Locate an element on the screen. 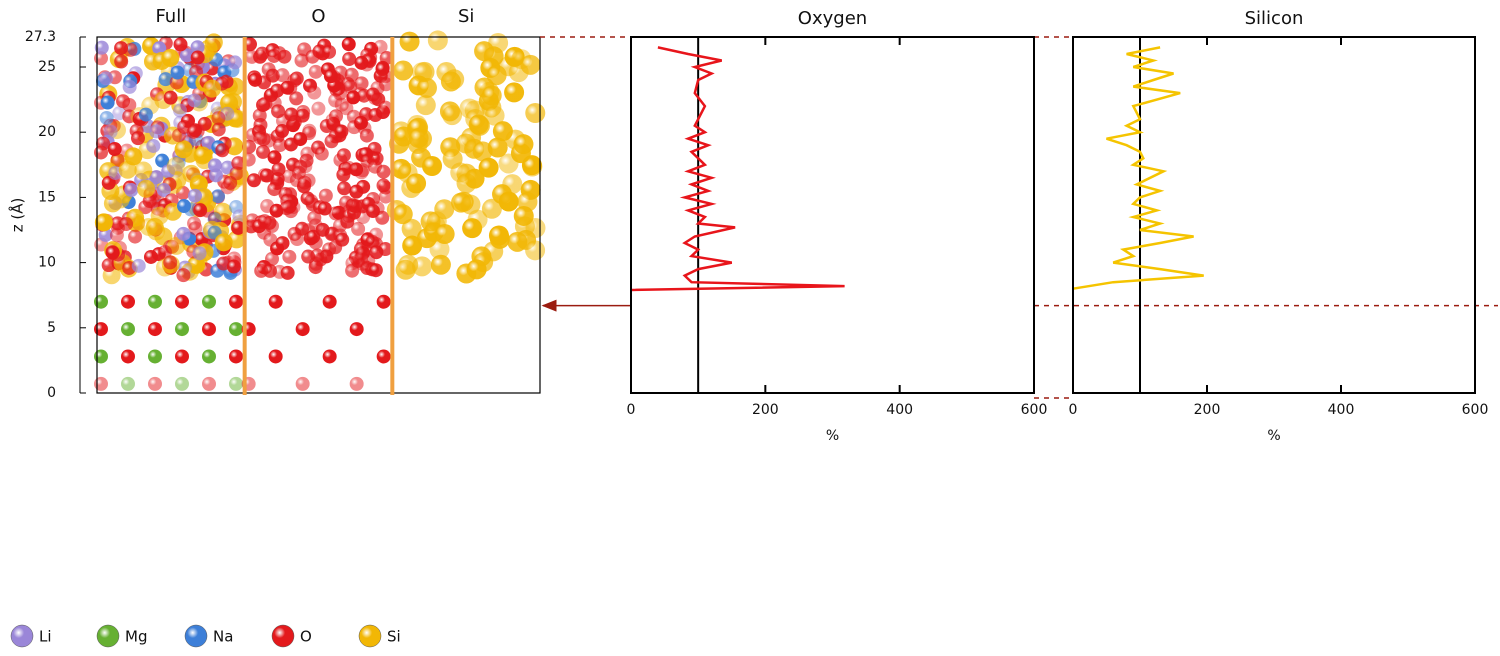  plot-frame is located at coordinates (1274, 215).